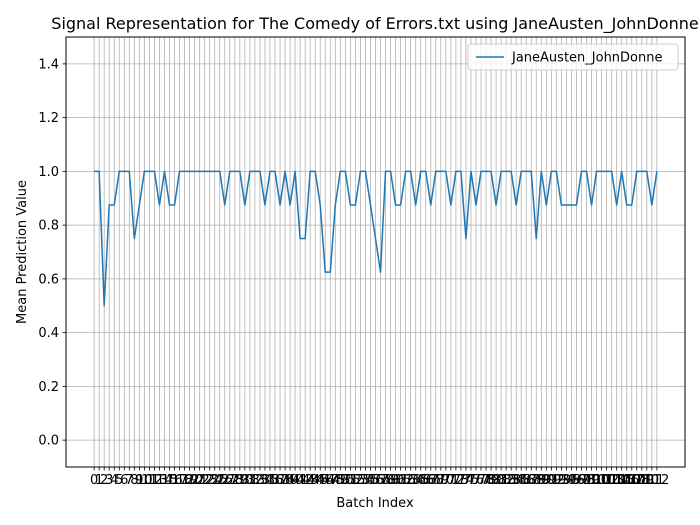  Describe the element at coordinates (390, 480) in the screenshot. I see `x-tick-label: 59` at that location.